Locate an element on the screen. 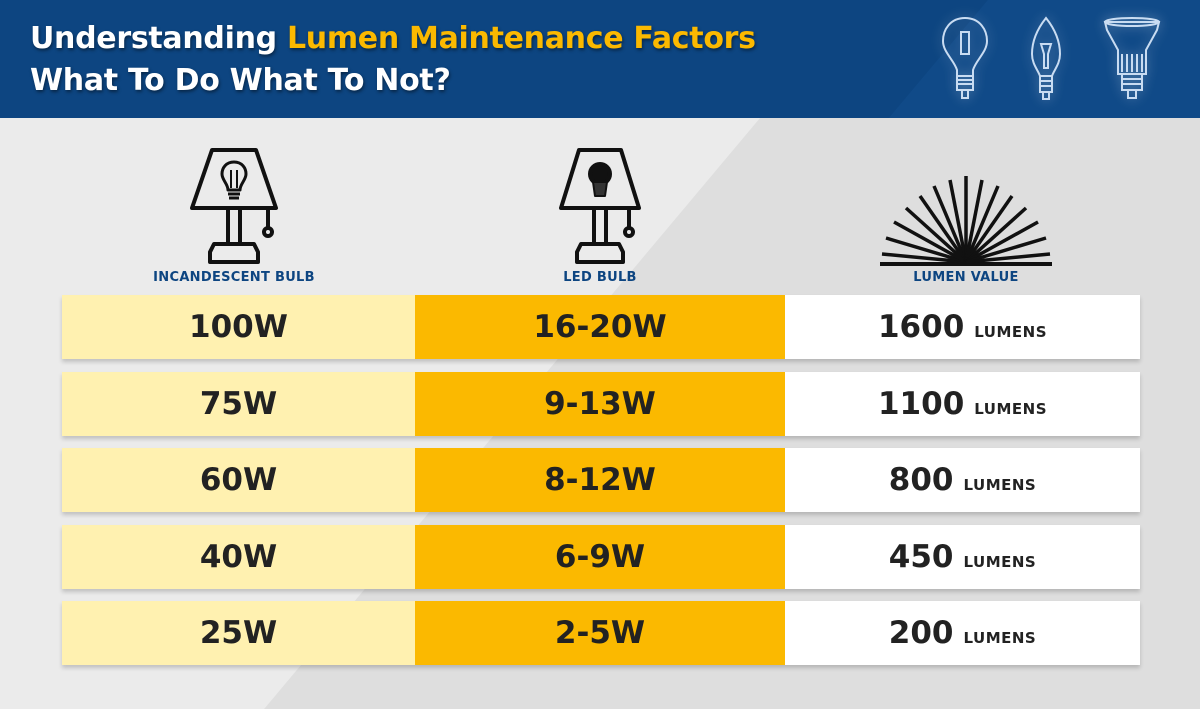 This screenshot has height=709, width=1200. table-row: 75W 9-13W 1100 LUMENS is located at coordinates (601, 403).